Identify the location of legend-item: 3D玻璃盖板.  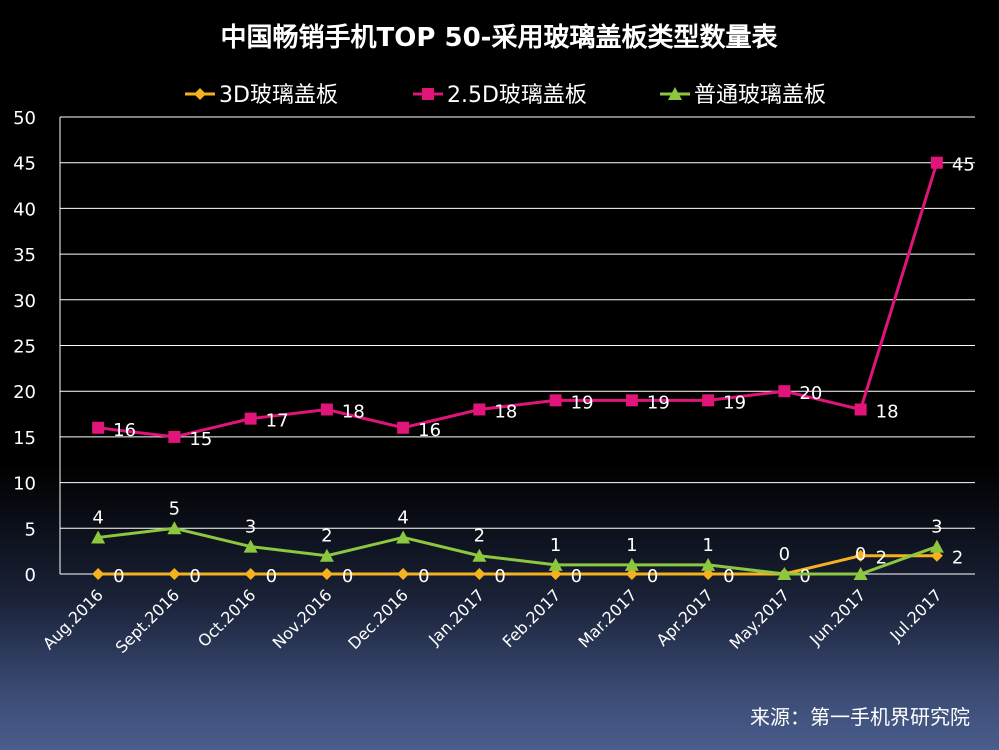
(261, 95).